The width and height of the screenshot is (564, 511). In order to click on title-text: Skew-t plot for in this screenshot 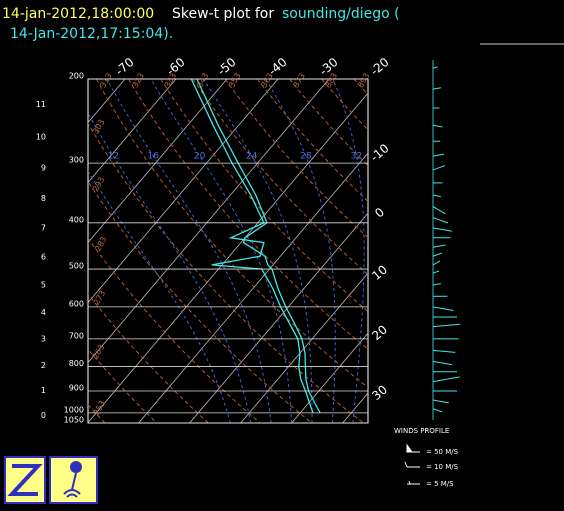, I will do `click(223, 14)`.